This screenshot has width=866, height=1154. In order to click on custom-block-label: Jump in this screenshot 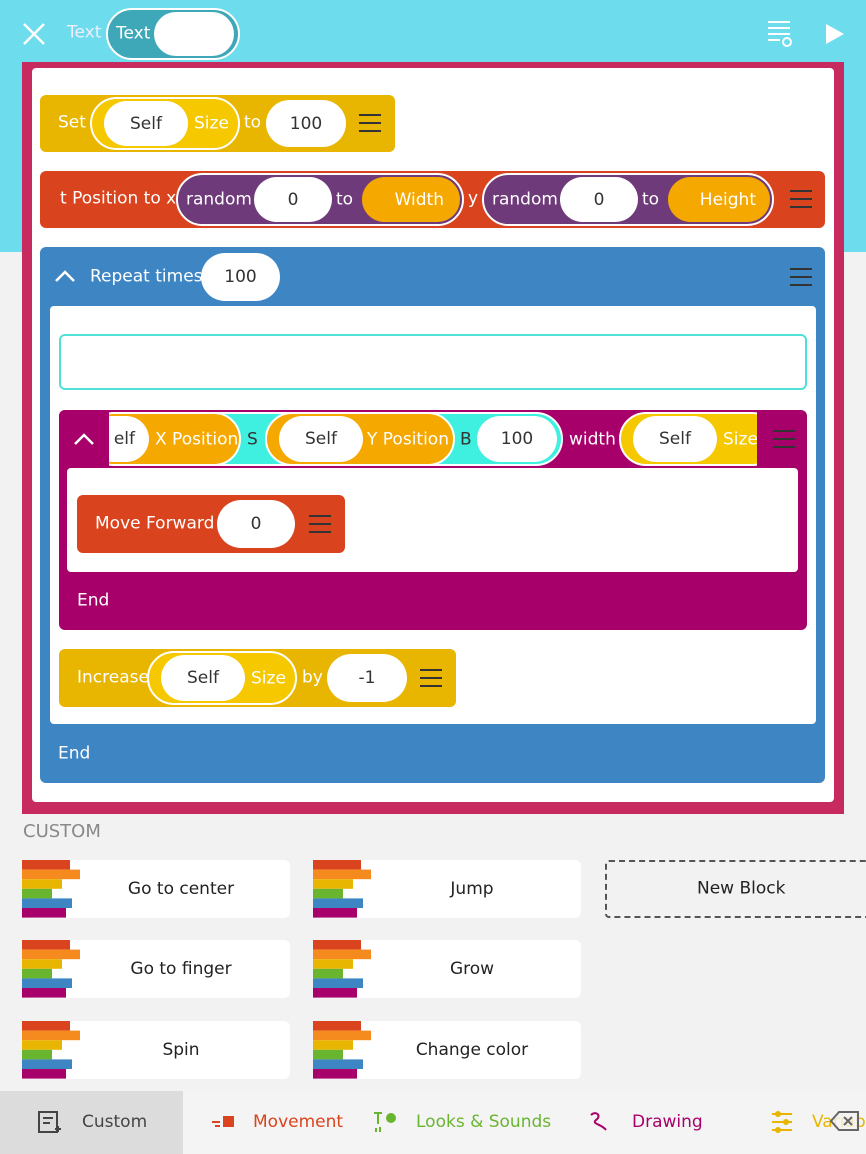, I will do `click(472, 889)`.